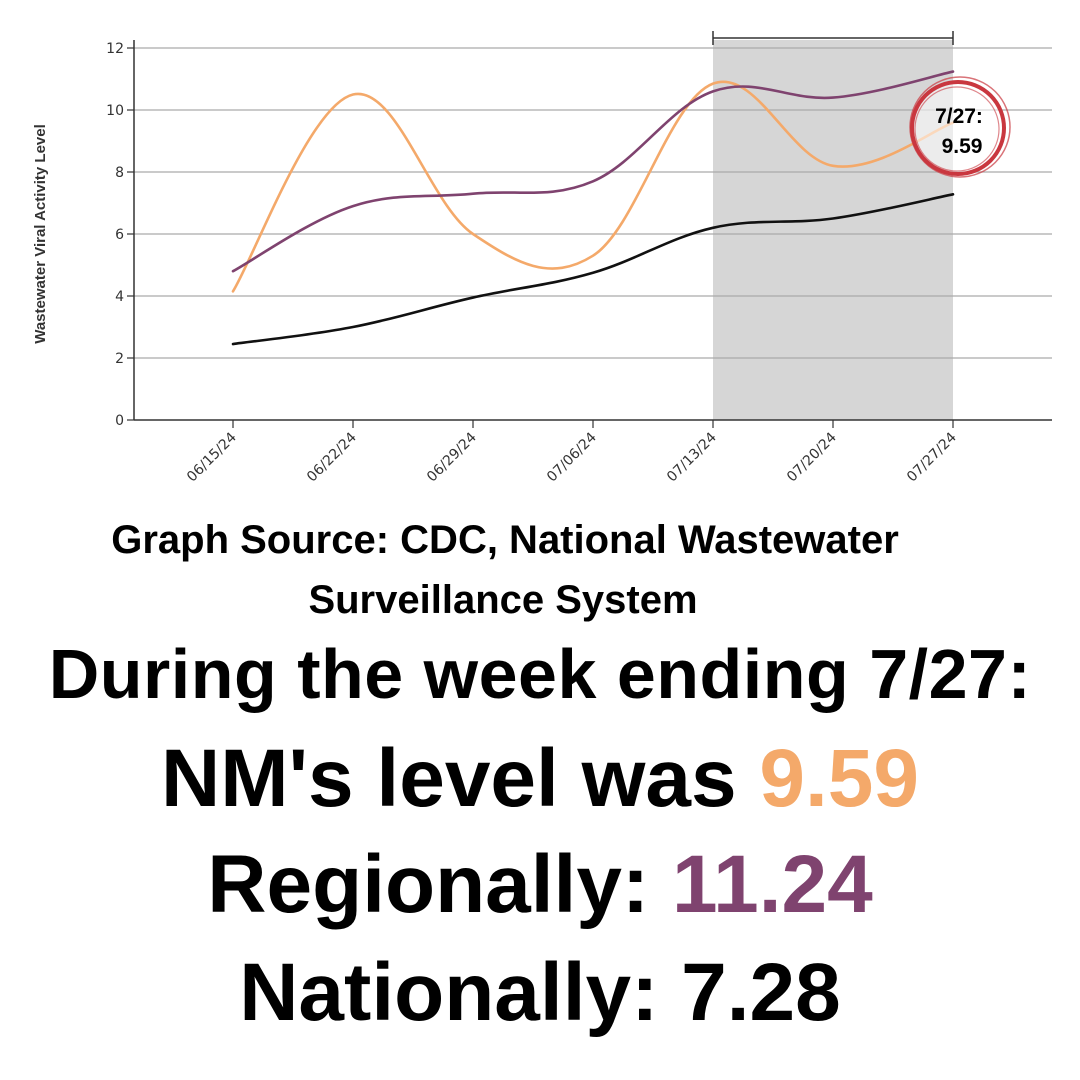 The height and width of the screenshot is (1080, 1080). Describe the element at coordinates (332, 457) in the screenshot. I see `x-tick-label: 06/22/24` at that location.